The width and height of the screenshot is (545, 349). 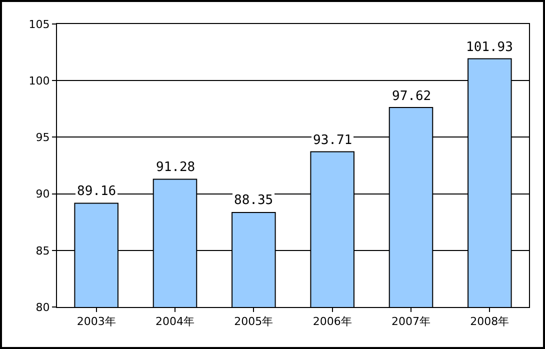 What do you see at coordinates (43, 307) in the screenshot?
I see `y-tick-label: 80` at bounding box center [43, 307].